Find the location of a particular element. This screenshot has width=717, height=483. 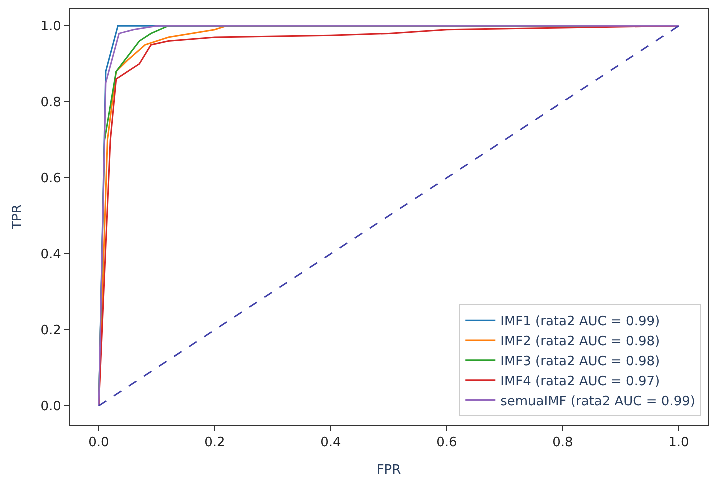

y-tick-label: 0.8 is located at coordinates (51, 103).